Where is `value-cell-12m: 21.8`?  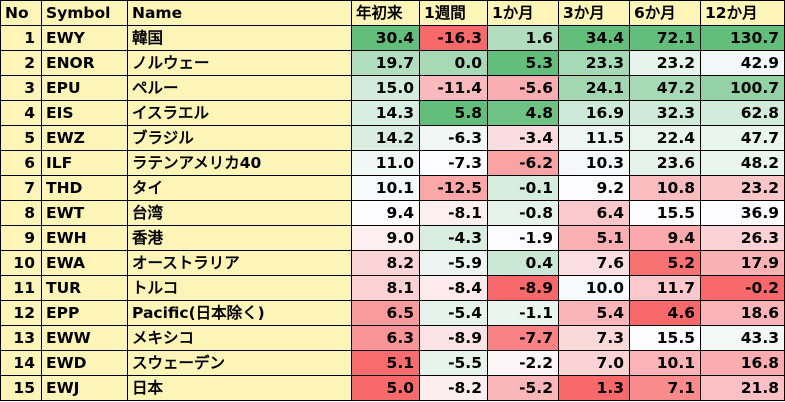 value-cell-12m: 21.8 is located at coordinates (742, 388).